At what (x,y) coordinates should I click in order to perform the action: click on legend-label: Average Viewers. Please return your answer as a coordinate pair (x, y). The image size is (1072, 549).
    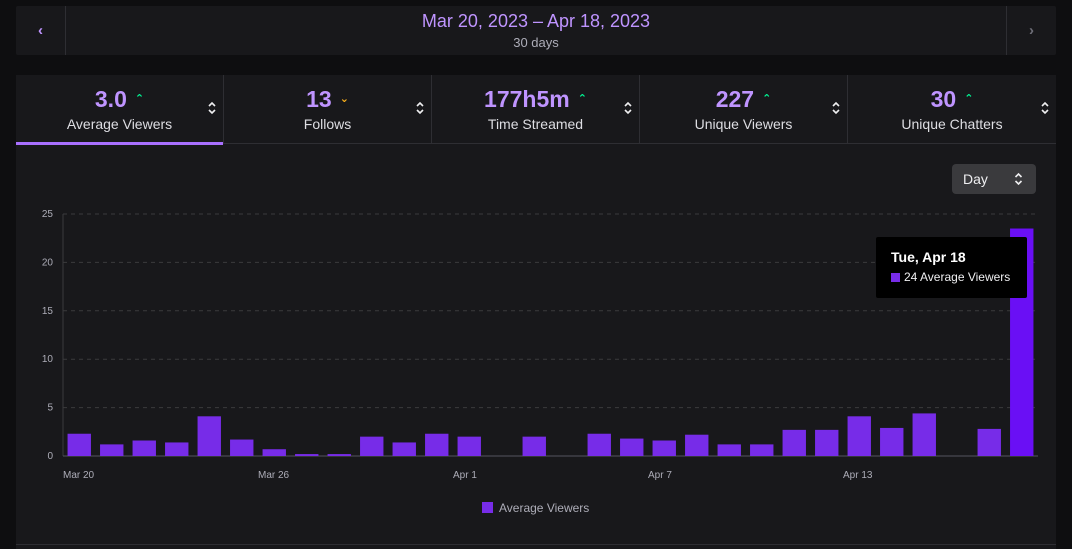
    Looking at the image, I should click on (544, 508).